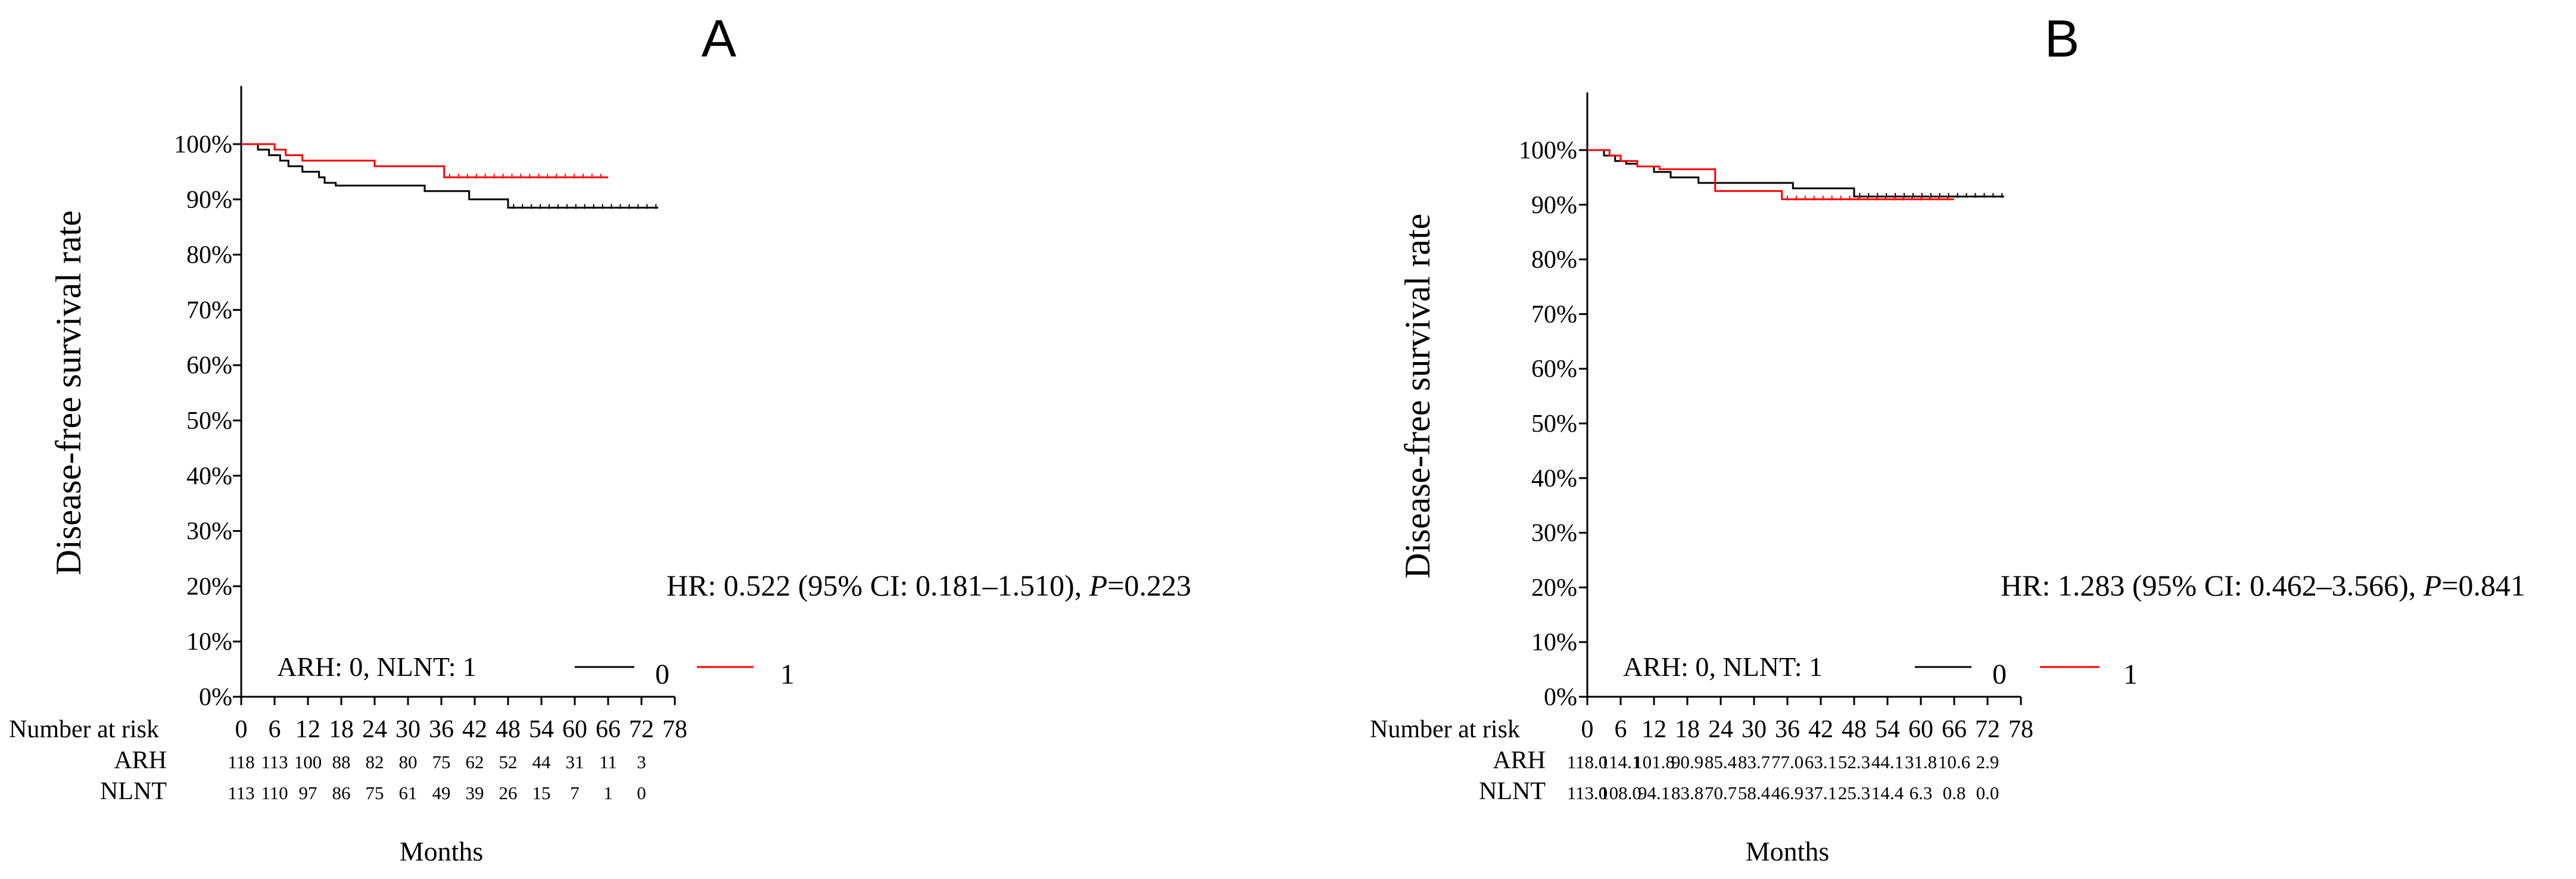 The width and height of the screenshot is (2576, 879). What do you see at coordinates (1687, 762) in the screenshot?
I see `risk-value: 90.9` at bounding box center [1687, 762].